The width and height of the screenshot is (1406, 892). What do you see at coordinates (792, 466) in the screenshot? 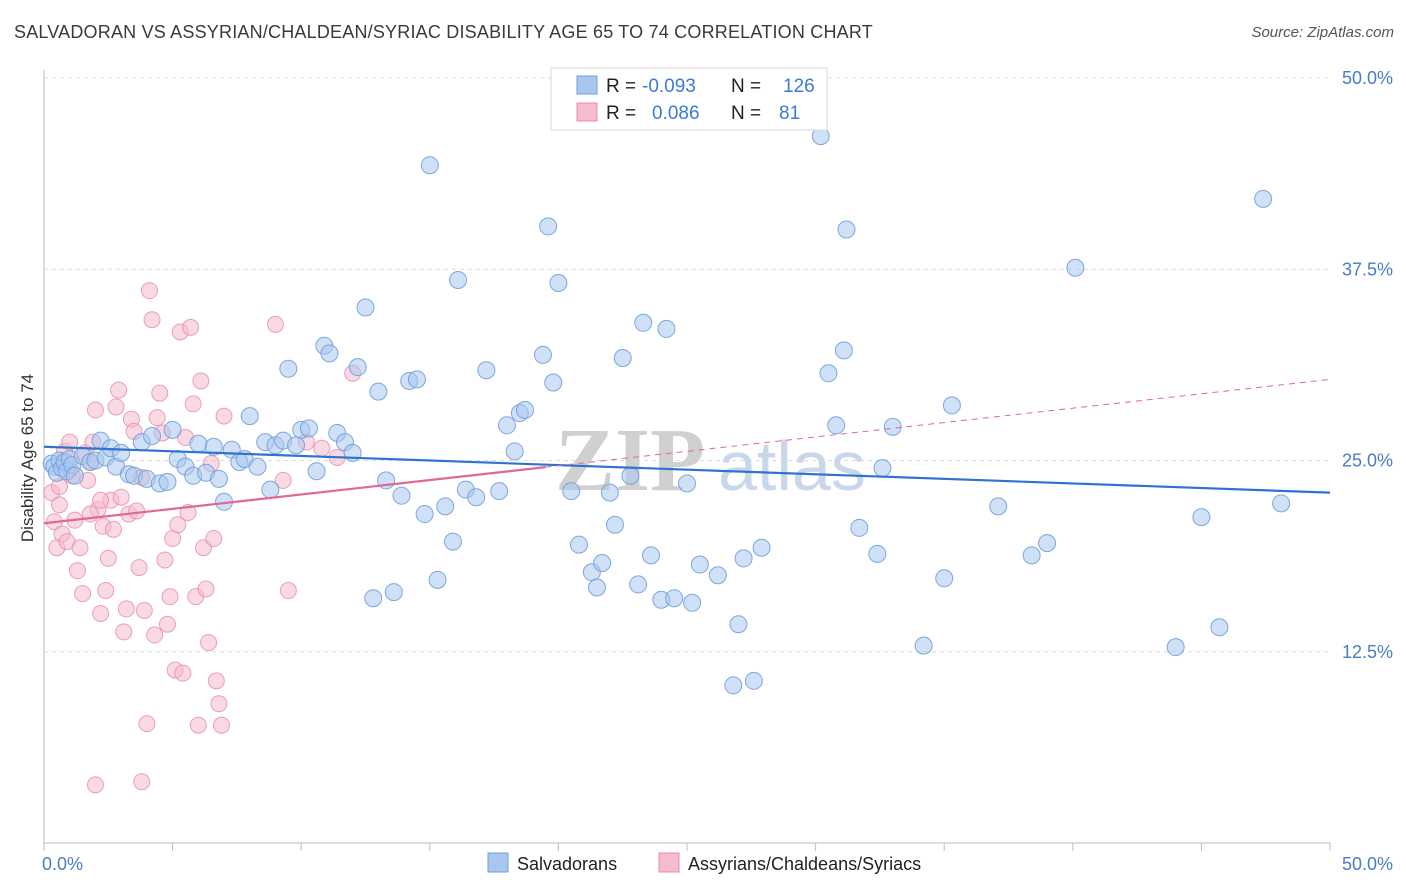
I see `watermark-atlas: atlas` at bounding box center [792, 466].